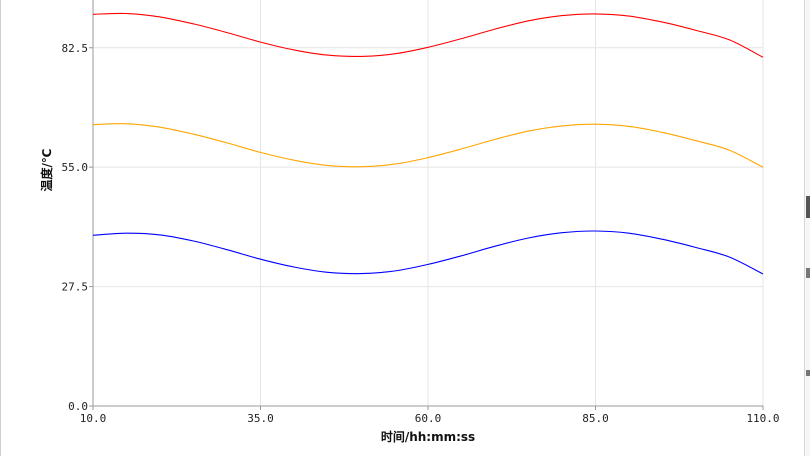 The image size is (810, 456). What do you see at coordinates (75, 167) in the screenshot?
I see `y-tick-label: 55.0` at bounding box center [75, 167].